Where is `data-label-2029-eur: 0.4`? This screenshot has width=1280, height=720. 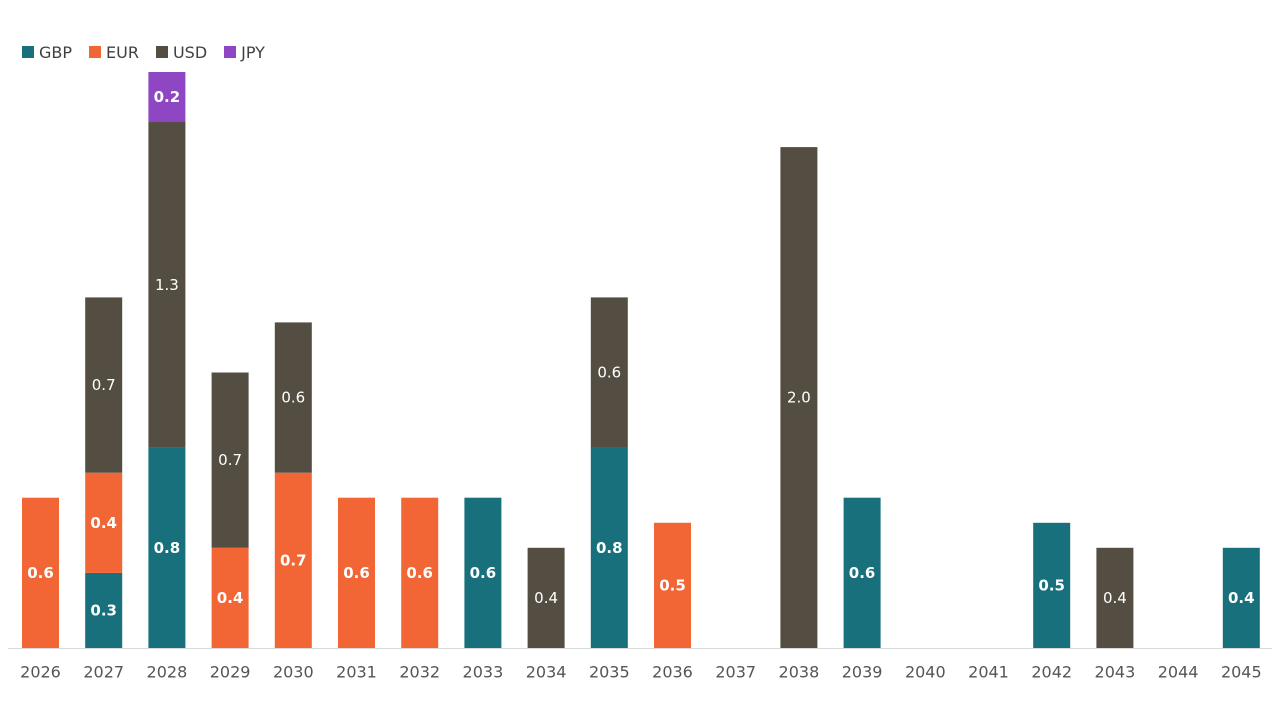
data-label-2029-eur: 0.4 is located at coordinates (230, 598).